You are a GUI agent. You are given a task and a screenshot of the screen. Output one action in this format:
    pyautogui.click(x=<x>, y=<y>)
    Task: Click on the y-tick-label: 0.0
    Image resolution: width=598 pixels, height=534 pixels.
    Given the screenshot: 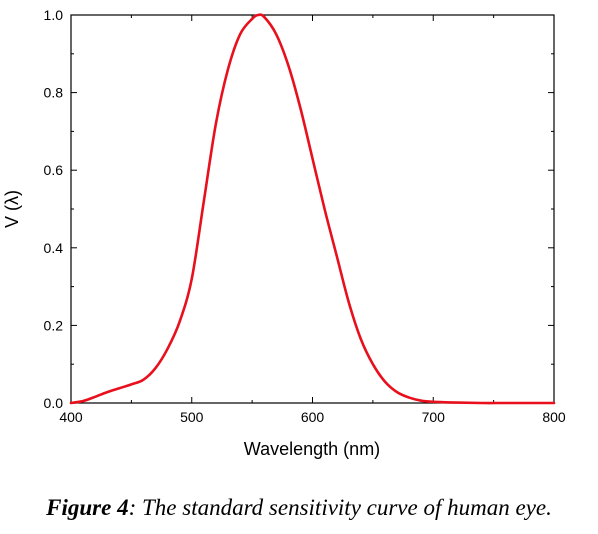 What is the action you would take?
    pyautogui.click(x=54, y=403)
    